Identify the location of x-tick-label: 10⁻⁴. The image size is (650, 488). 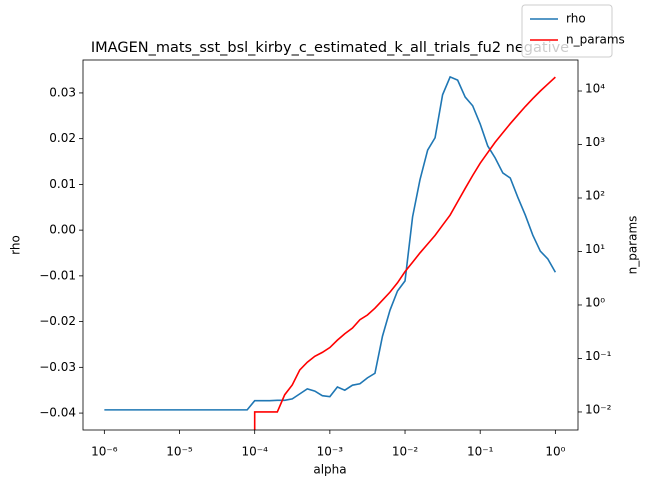
(254, 452).